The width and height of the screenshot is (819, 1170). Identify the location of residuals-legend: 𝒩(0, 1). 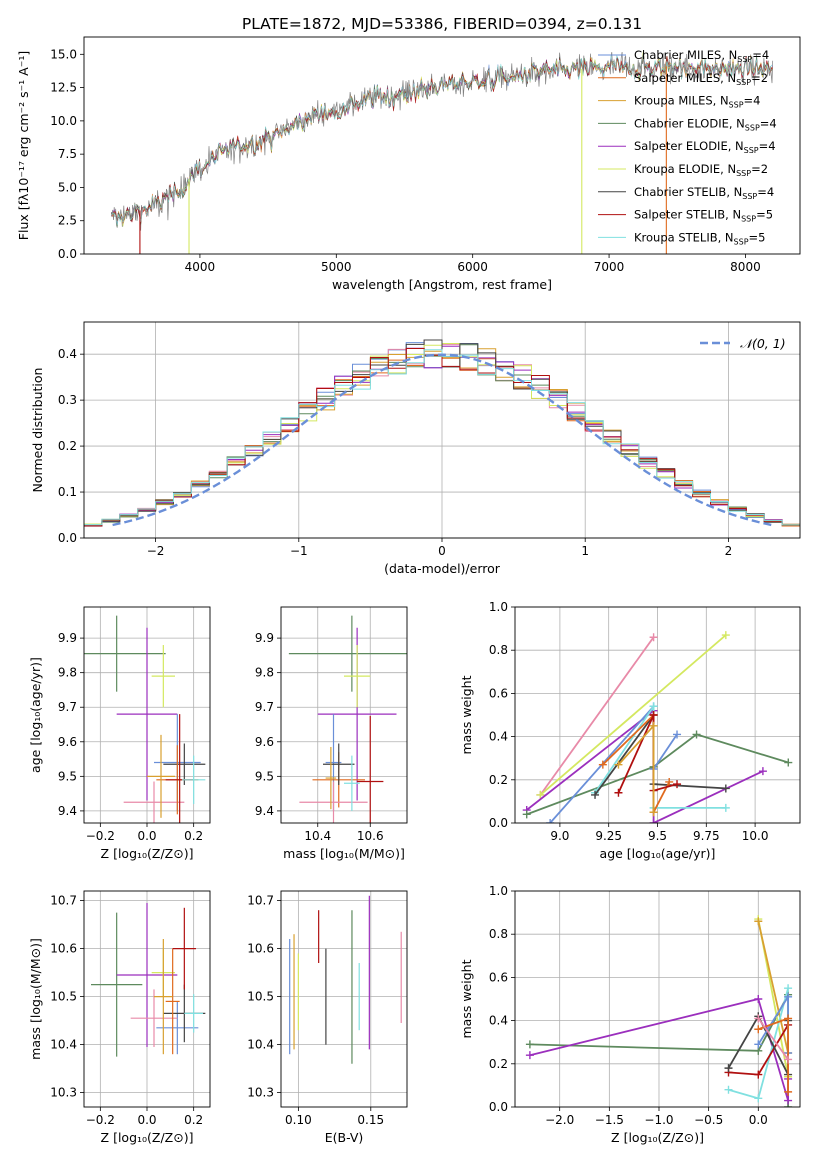
(743, 343).